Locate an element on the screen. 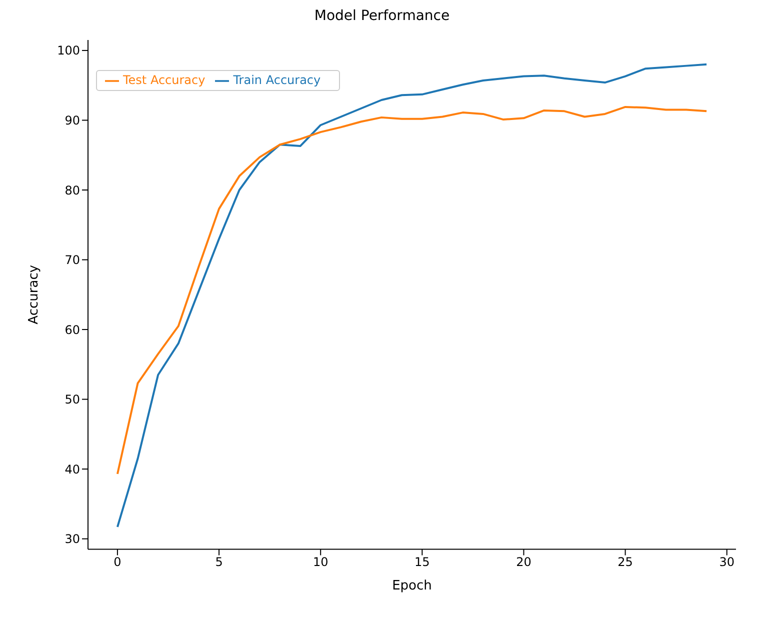  y-tick-label: 60 is located at coordinates (72, 329).